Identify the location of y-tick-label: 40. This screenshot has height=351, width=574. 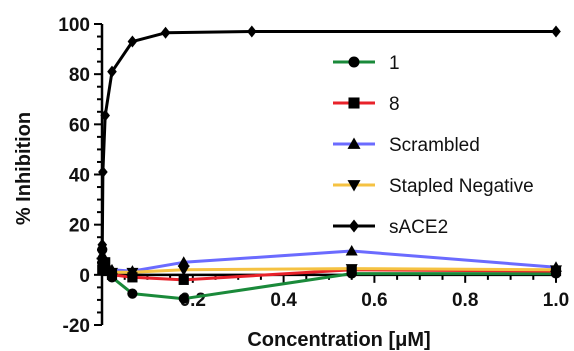
(79, 176).